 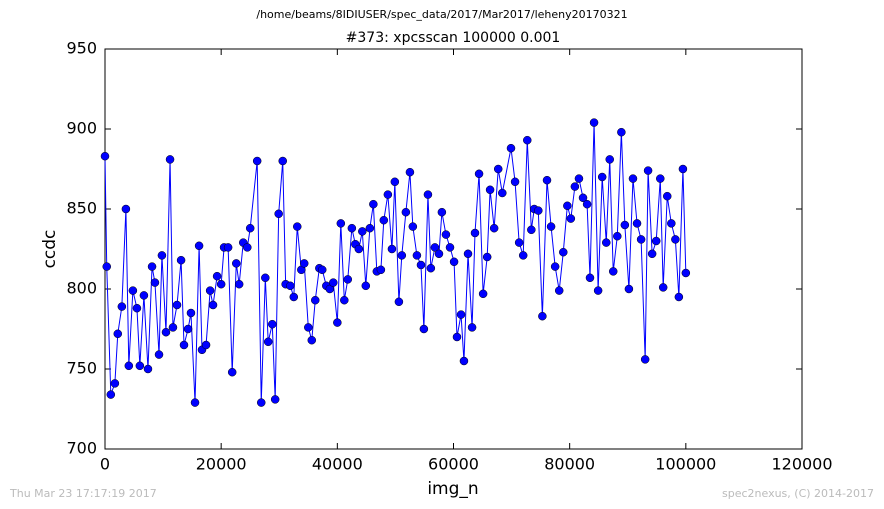 What do you see at coordinates (81, 368) in the screenshot?
I see `y-tick-label: 750` at bounding box center [81, 368].